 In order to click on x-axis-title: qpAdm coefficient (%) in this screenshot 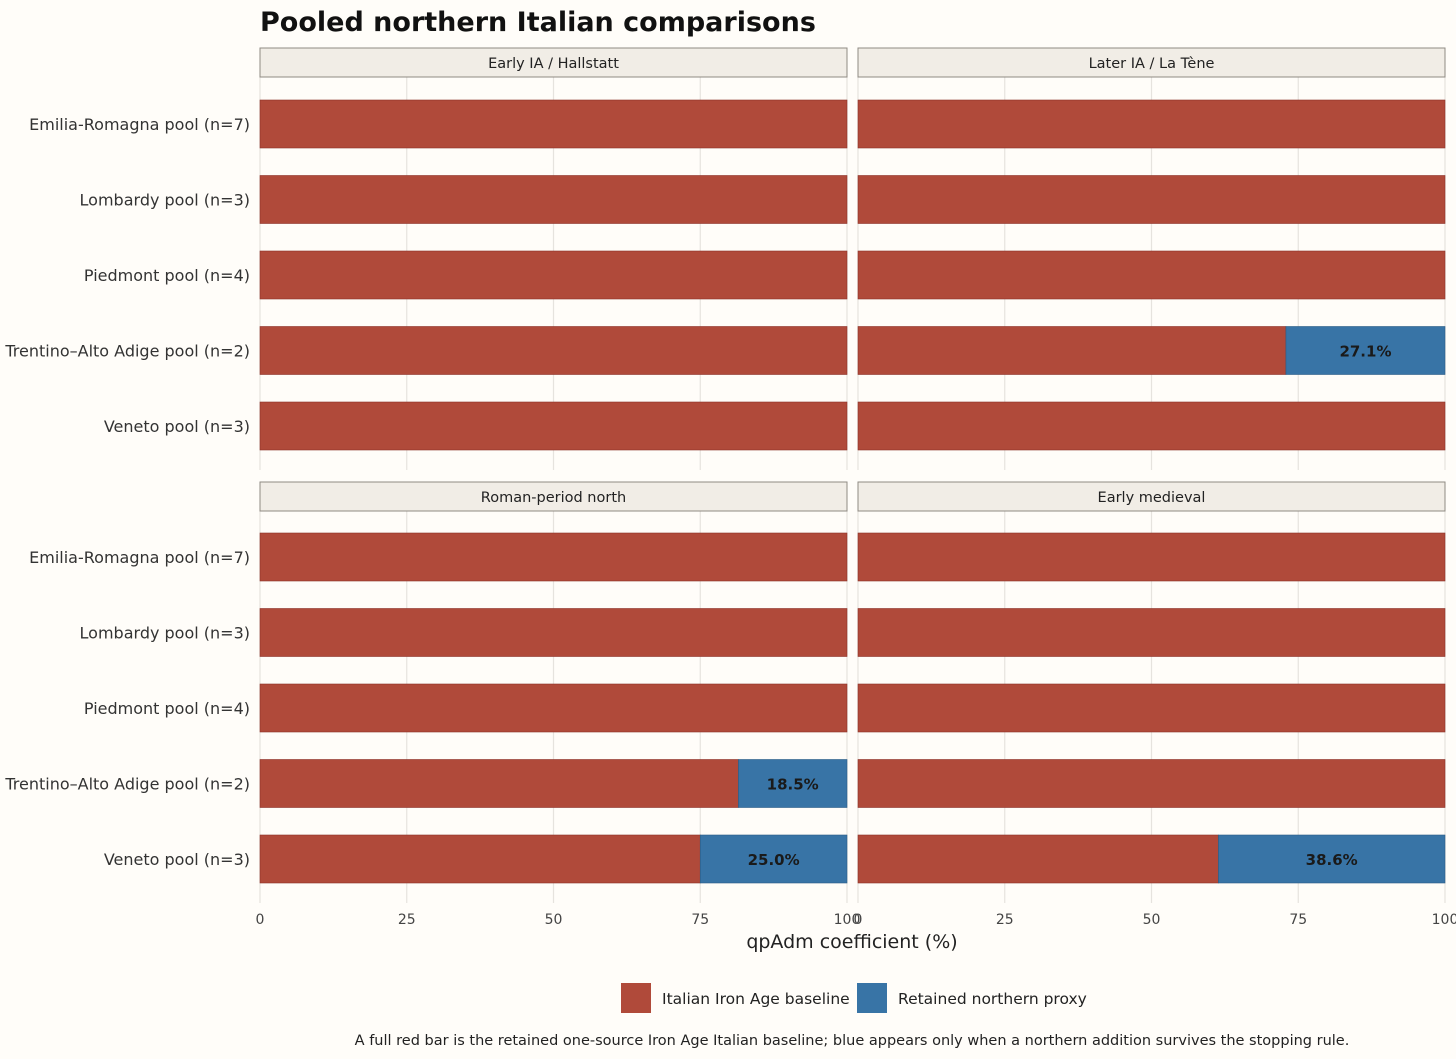, I will do `click(851, 942)`.